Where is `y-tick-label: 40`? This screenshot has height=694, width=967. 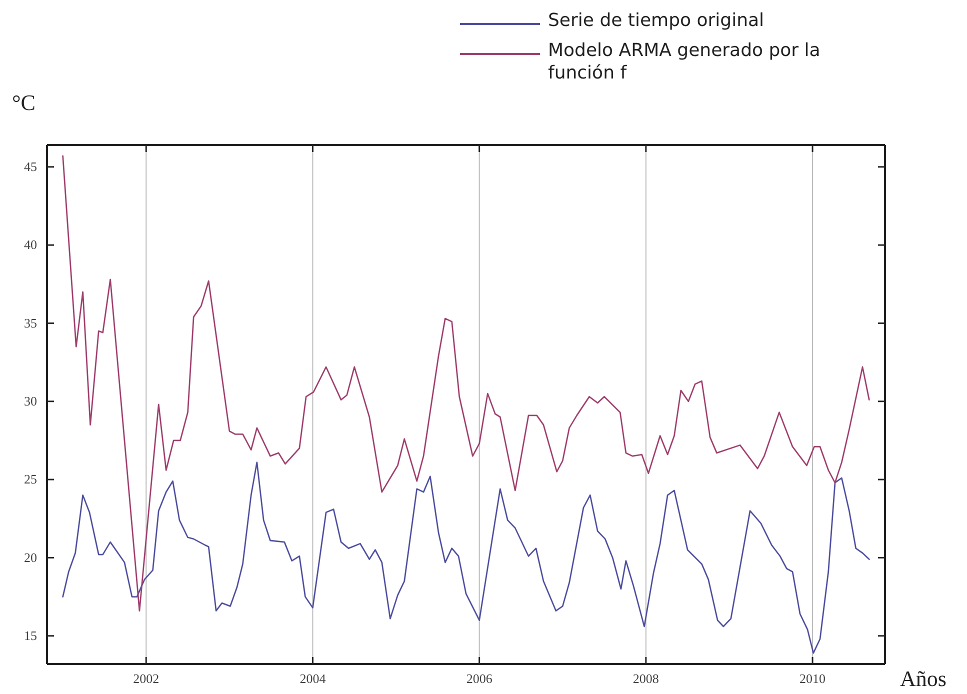
y-tick-label: 40 is located at coordinates (30, 244).